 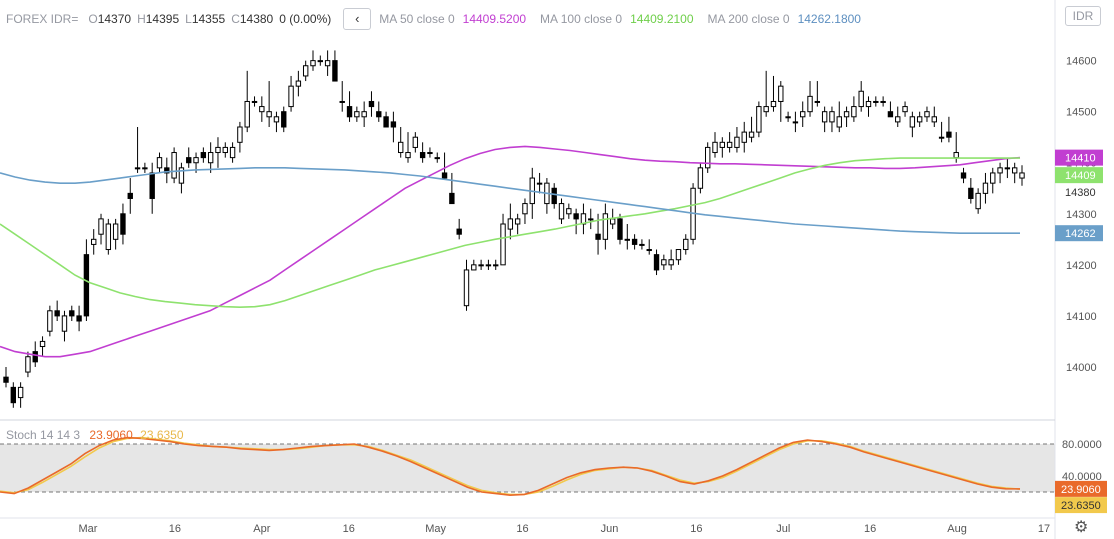 I want to click on price-tick-label: 14500, so click(x=1081, y=113).